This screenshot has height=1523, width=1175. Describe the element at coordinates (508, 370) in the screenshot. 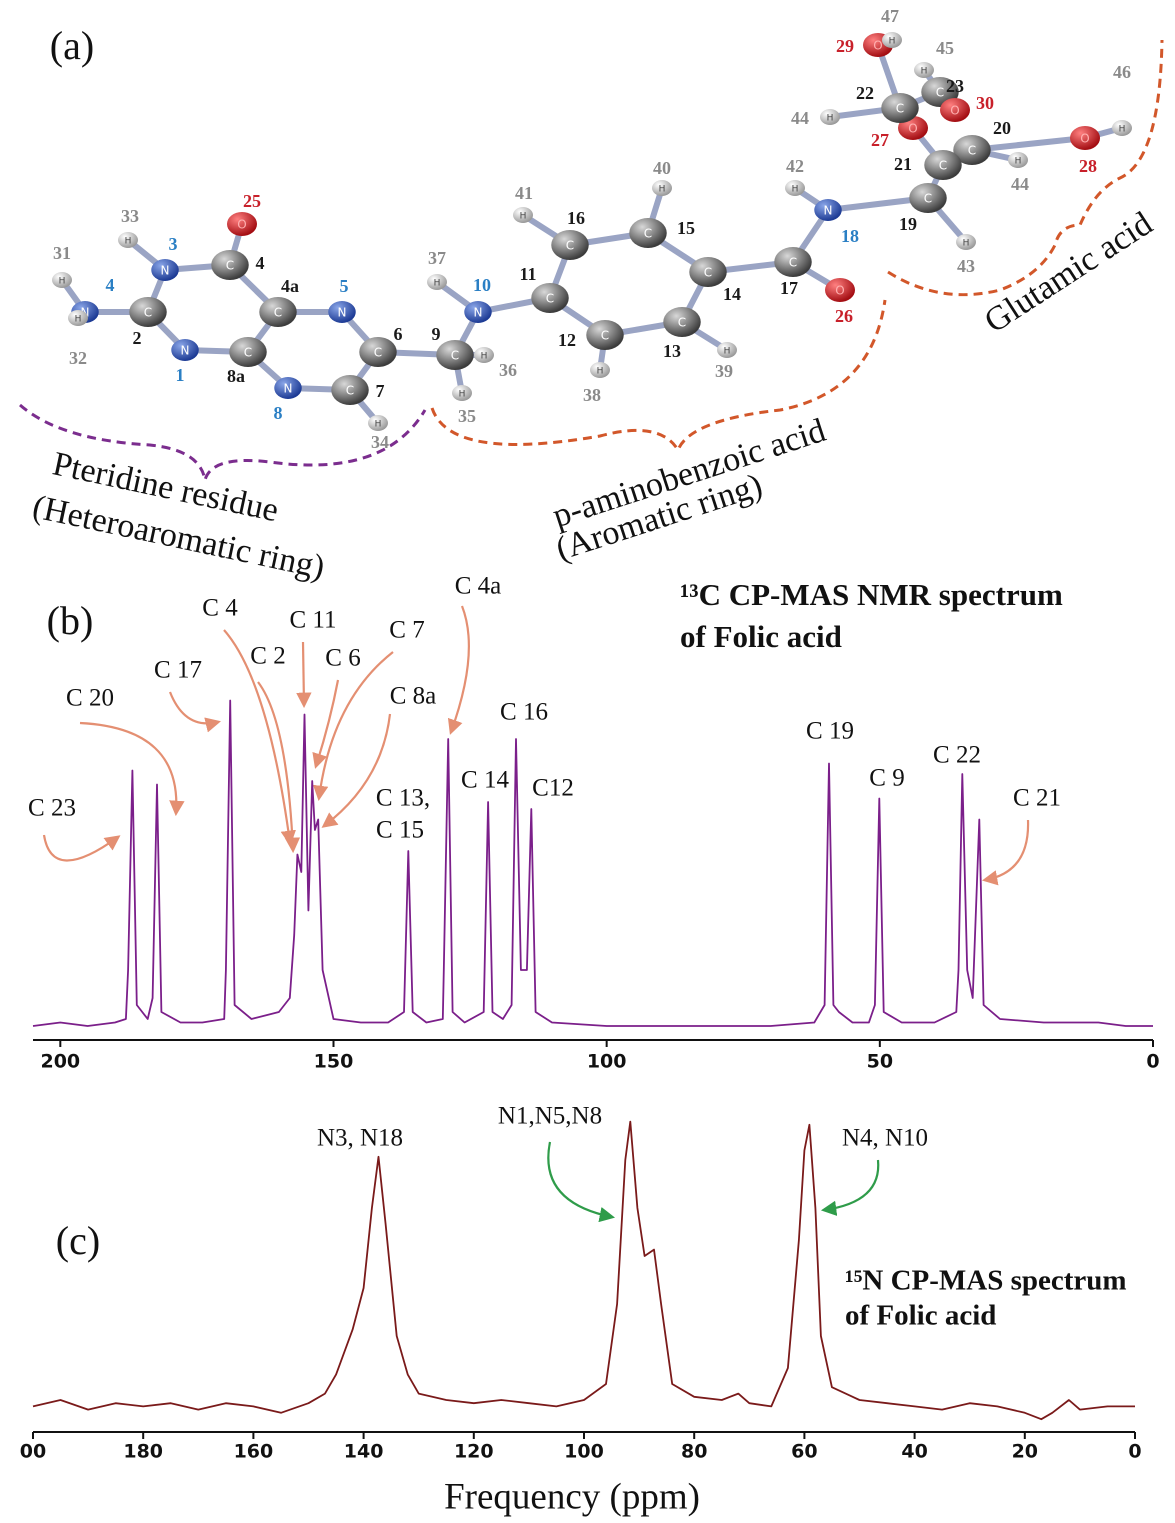

I see `atom-number: 36` at that location.